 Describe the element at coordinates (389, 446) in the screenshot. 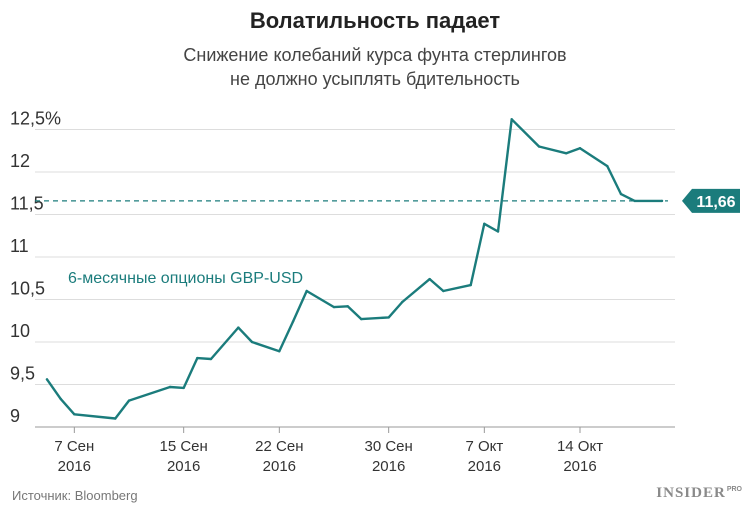

I see `x-tick-label: 30 Сен` at that location.